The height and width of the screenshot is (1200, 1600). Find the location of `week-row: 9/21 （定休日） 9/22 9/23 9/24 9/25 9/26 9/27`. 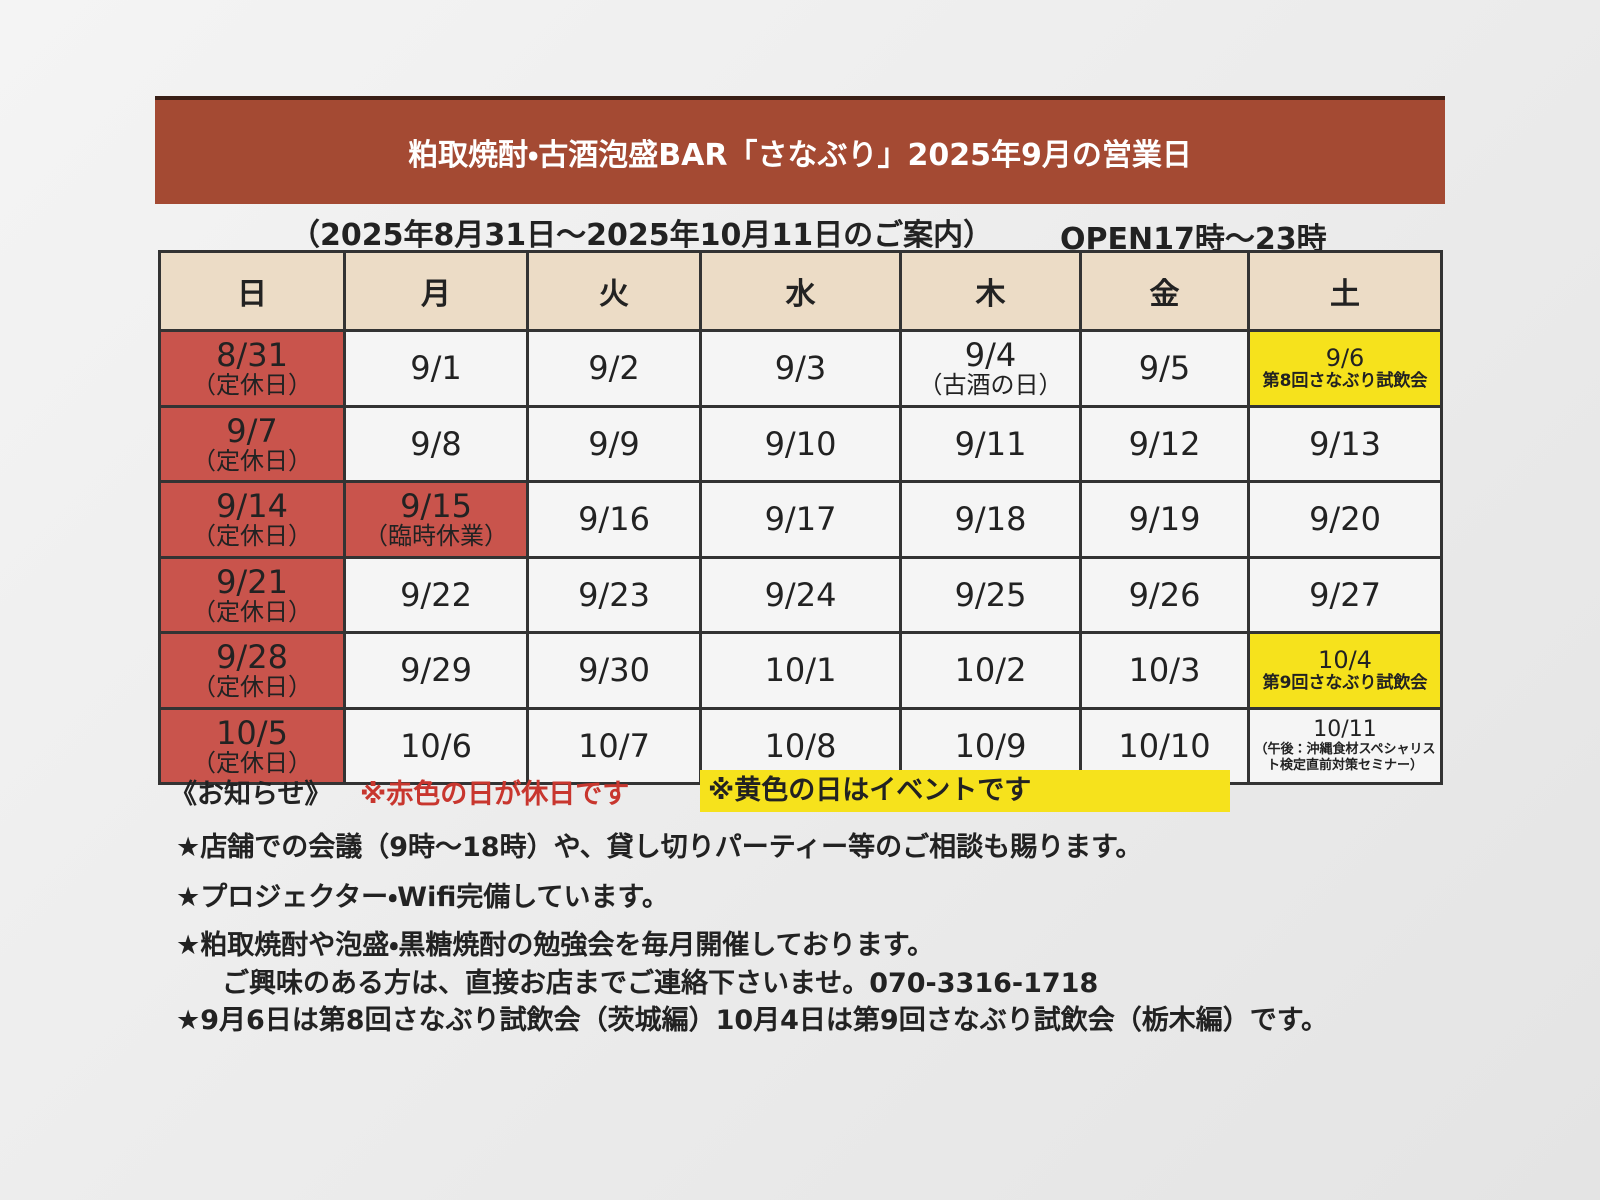

week-row: 9/21 （定休日） 9/22 9/23 9/24 9/25 9/26 9/27 is located at coordinates (800, 594).